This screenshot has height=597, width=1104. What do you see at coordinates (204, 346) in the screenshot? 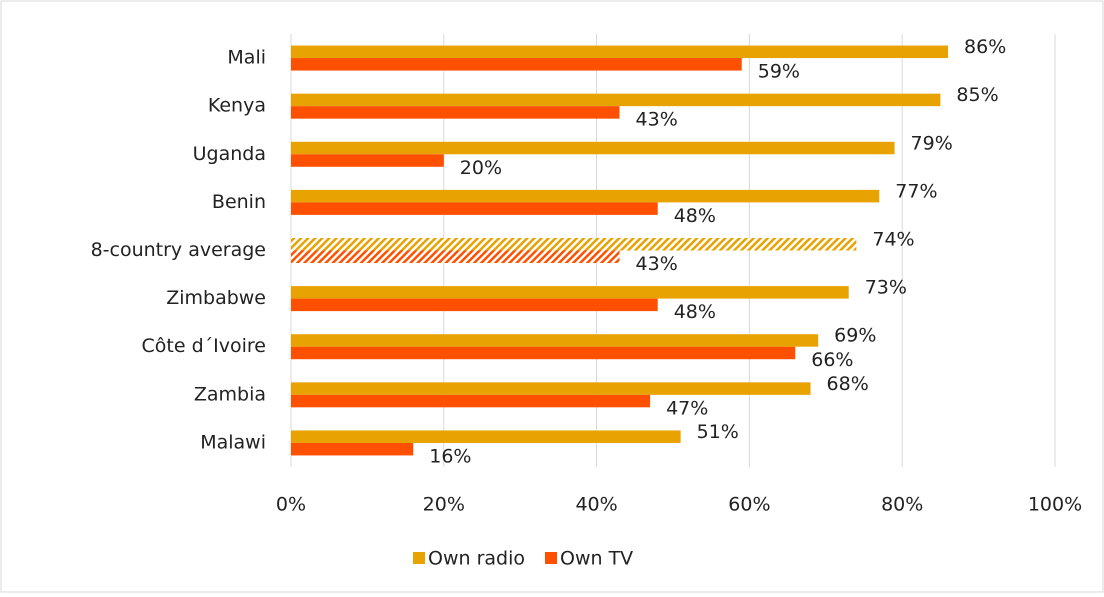
I see `y-tick-label: Côte d´Ivoire` at bounding box center [204, 346].